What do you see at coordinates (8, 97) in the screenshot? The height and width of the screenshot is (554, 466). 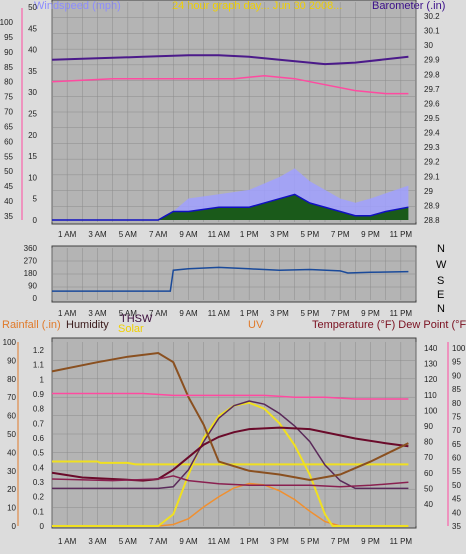 I see `red-axis-tick: 75` at bounding box center [8, 97].